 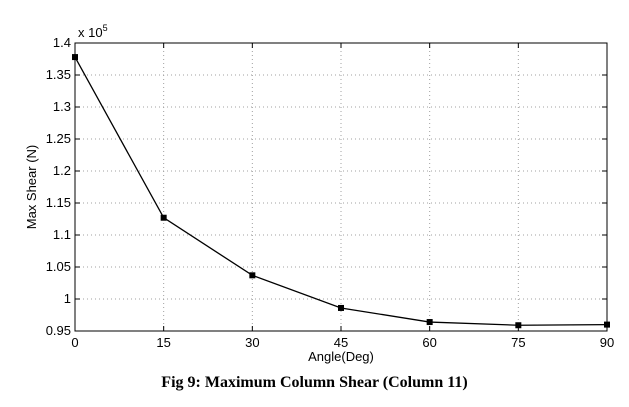 What do you see at coordinates (62, 106) in the screenshot?
I see `y-tick-label: 1.3` at bounding box center [62, 106].